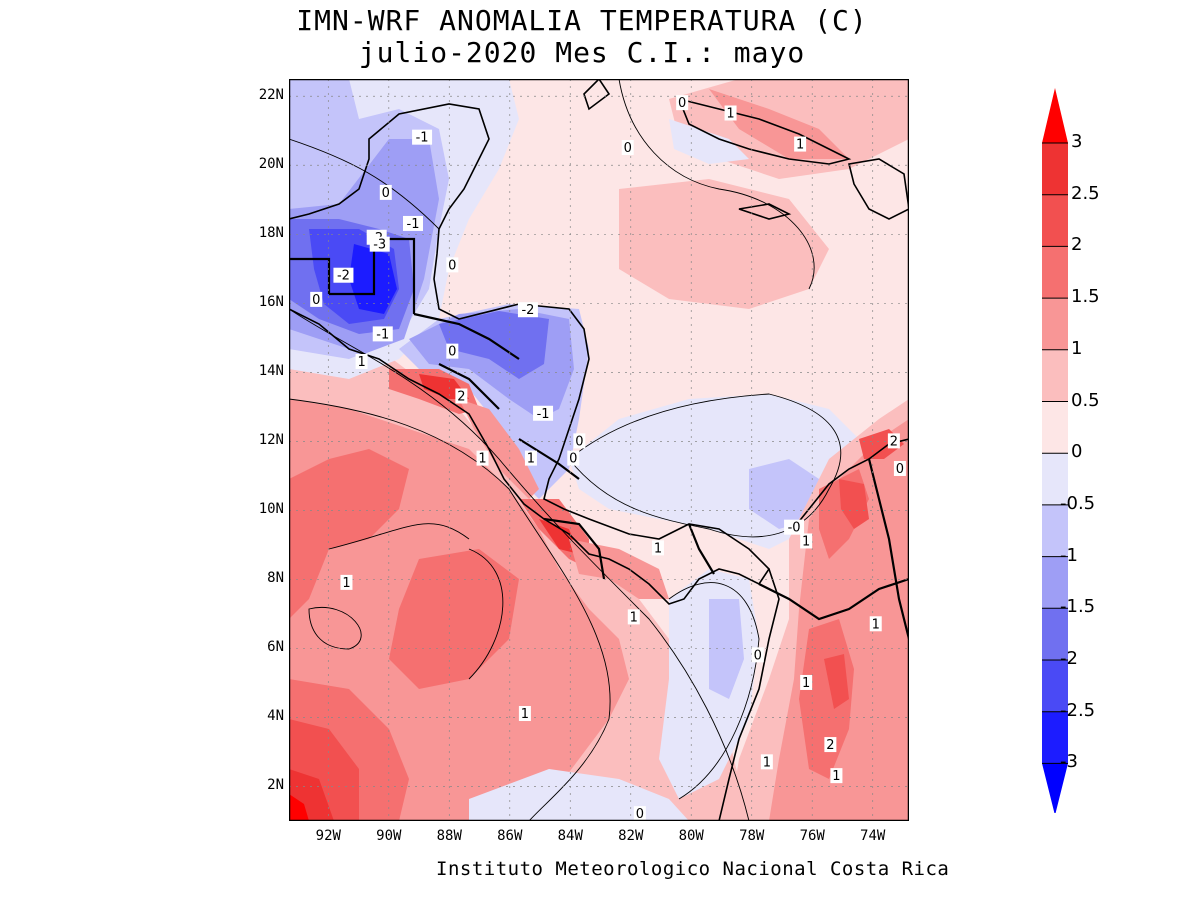  Describe the element at coordinates (1069, 658) in the screenshot. I see `colorbar-label: -2` at that location.